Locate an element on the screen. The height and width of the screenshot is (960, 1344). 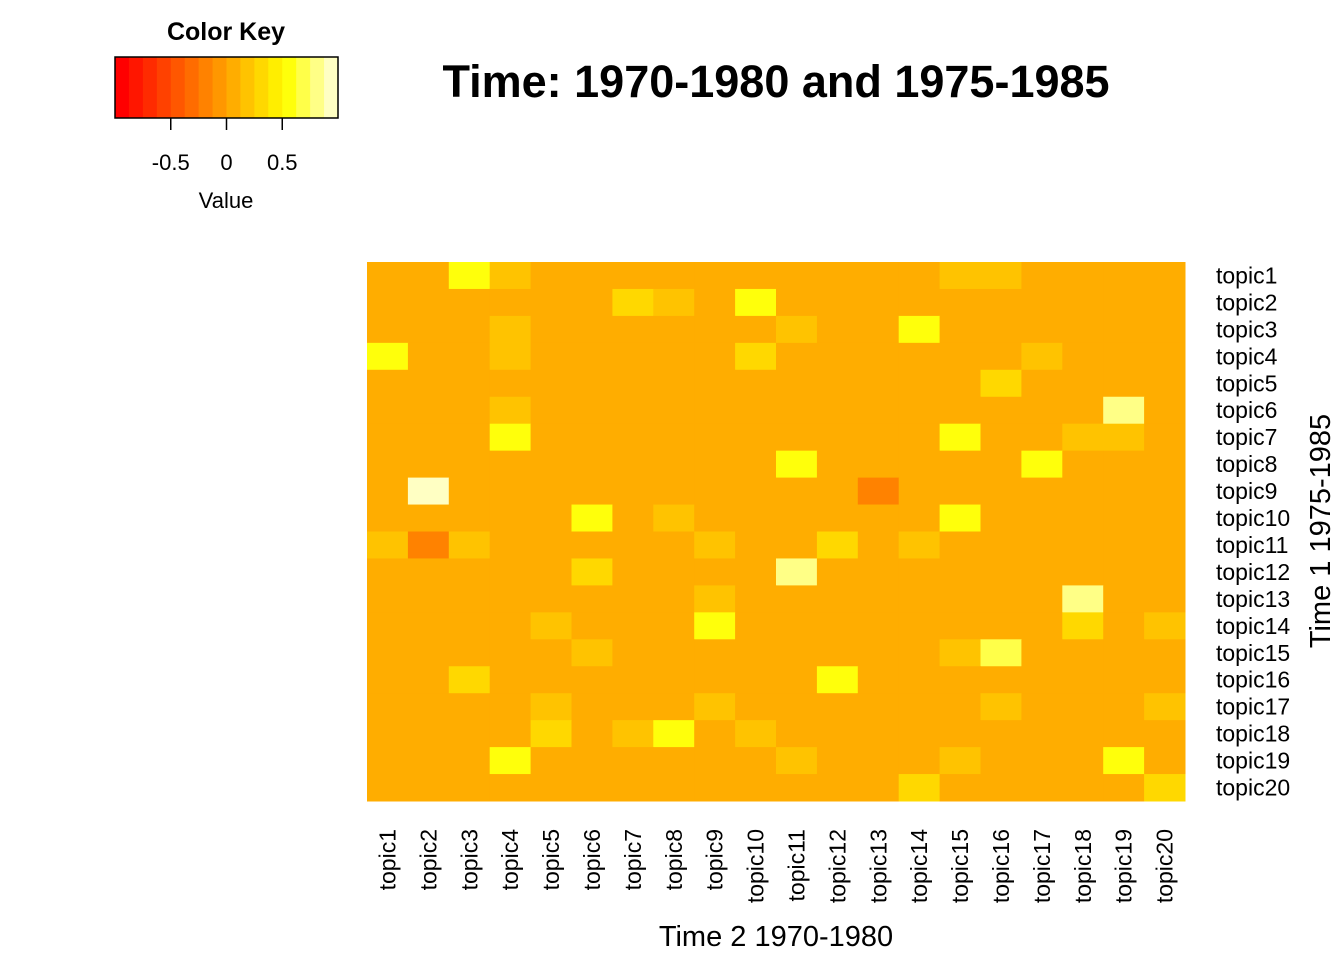
x-tick-label: topic3 is located at coordinates (469, 859).